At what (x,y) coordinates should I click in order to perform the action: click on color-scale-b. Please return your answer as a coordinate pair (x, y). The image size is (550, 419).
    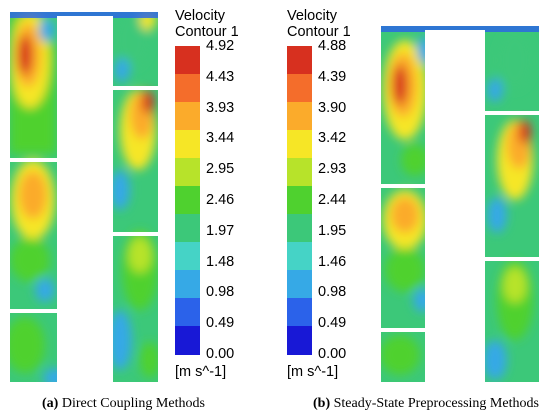
    Looking at the image, I should click on (299, 200).